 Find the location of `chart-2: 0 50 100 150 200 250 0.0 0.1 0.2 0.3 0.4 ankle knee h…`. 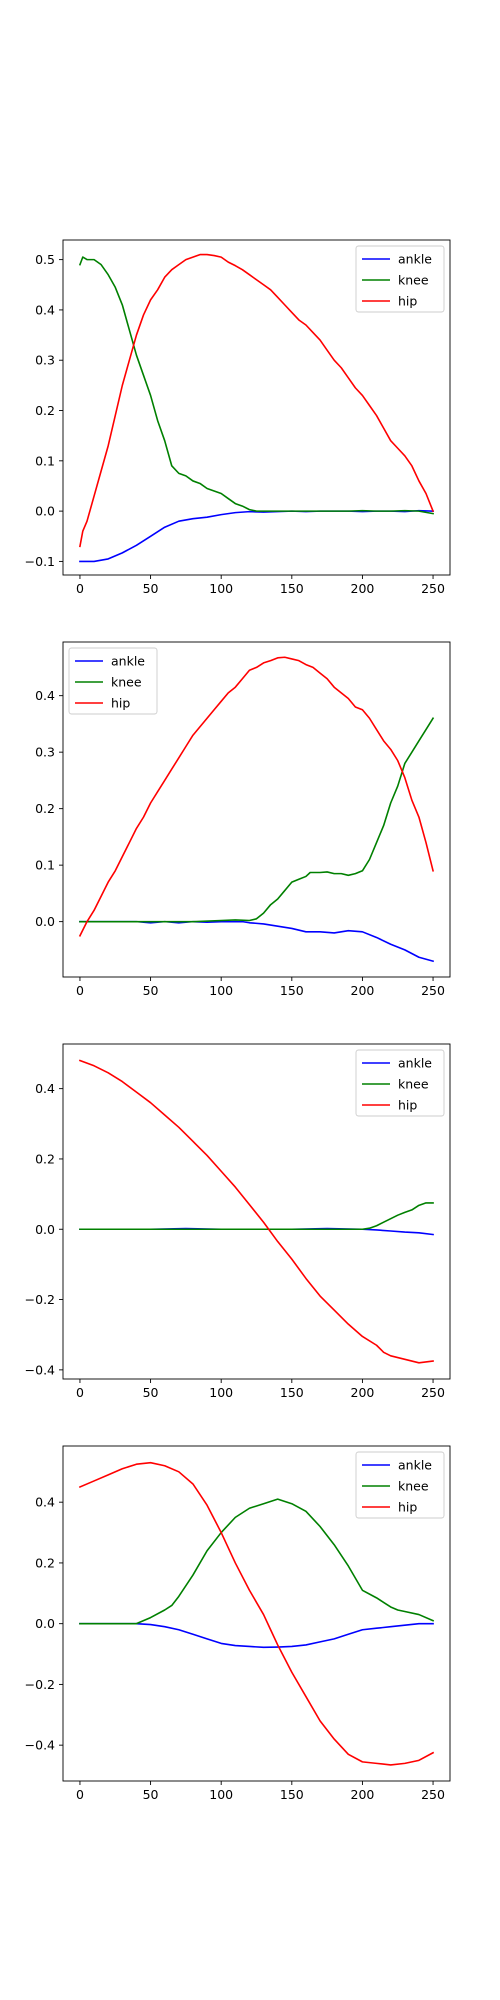

chart-2: 0 50 100 150 200 250 0.0 0.1 0.2 0.3 0.4 ankle knee h… is located at coordinates (243, 819).